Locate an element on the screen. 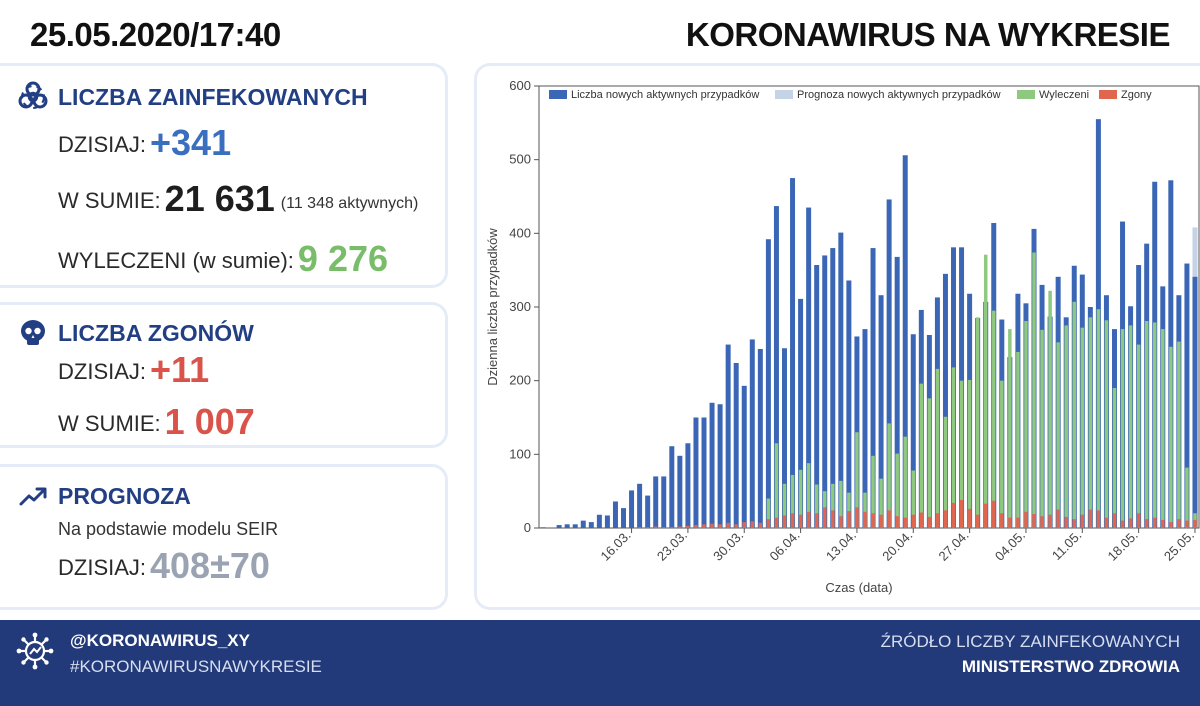  x-tick-label: 04.05. is located at coordinates (1010, 546).